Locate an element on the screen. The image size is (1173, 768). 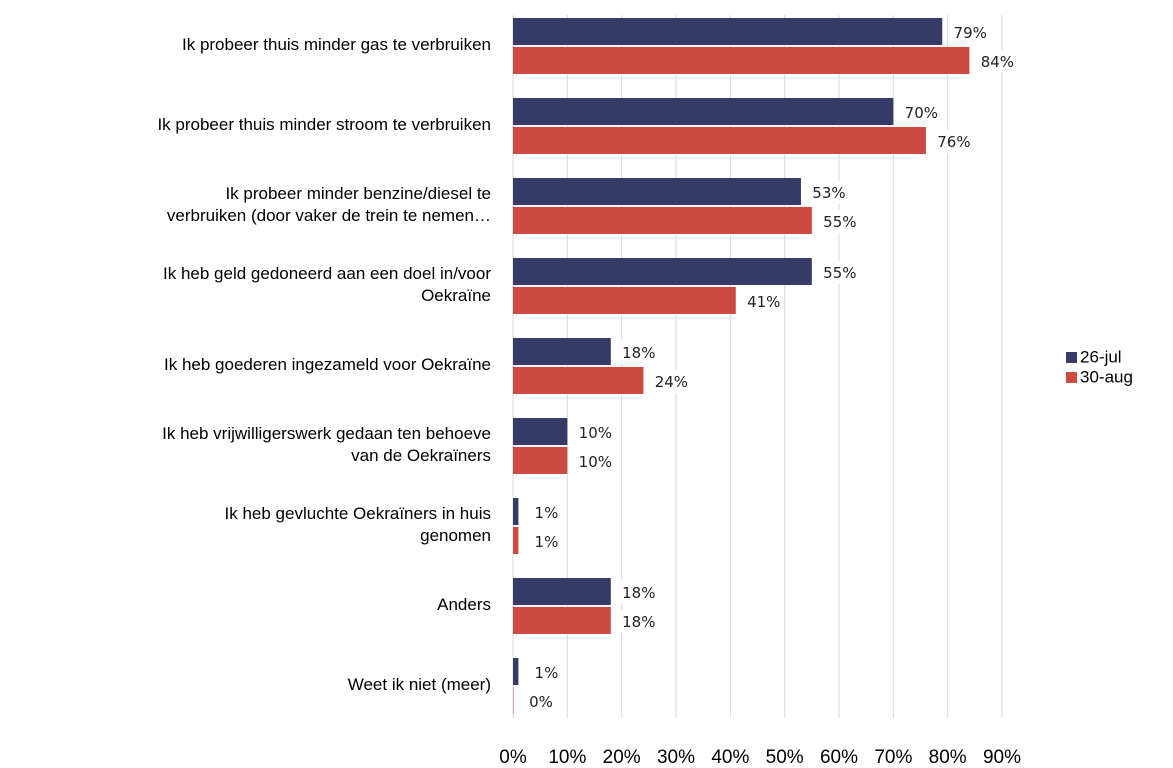
value-label: 53% is located at coordinates (828, 193).